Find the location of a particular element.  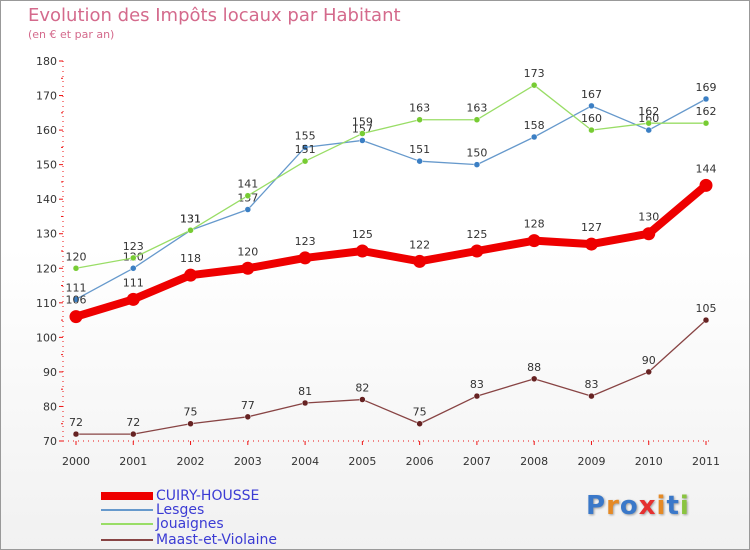

legend-label: Jouaignes is located at coordinates (190, 524).